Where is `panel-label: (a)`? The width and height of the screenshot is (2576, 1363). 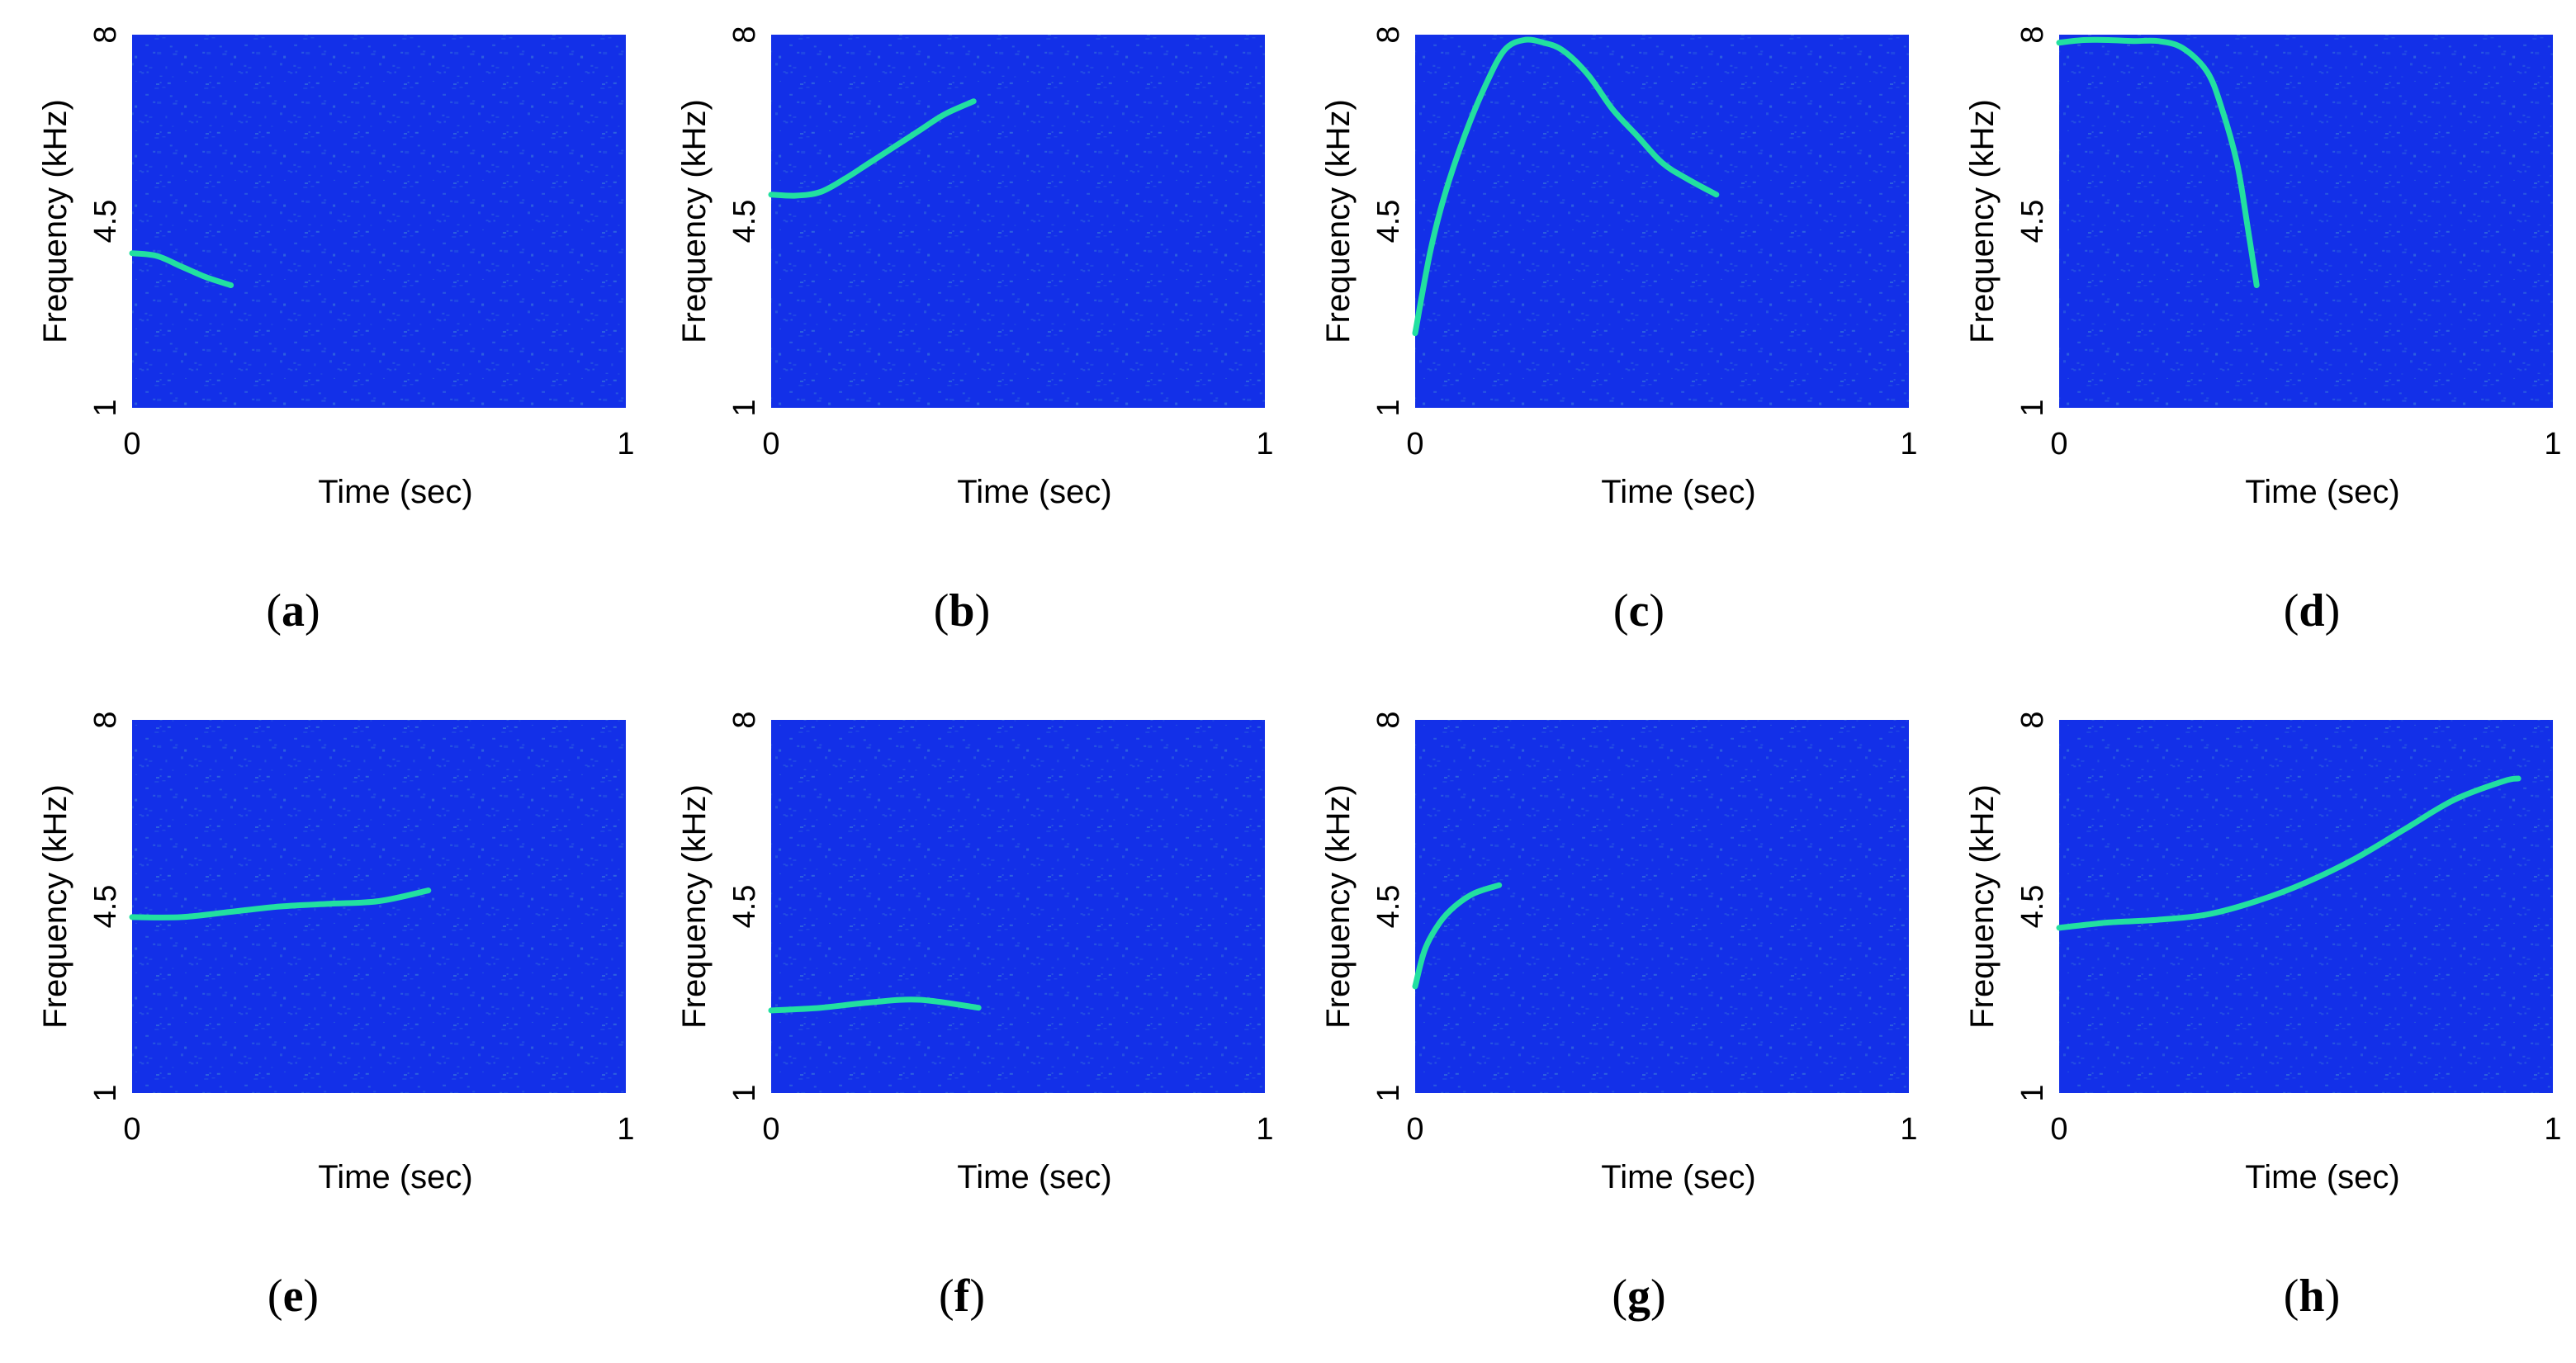
panel-label: (a) is located at coordinates (293, 611).